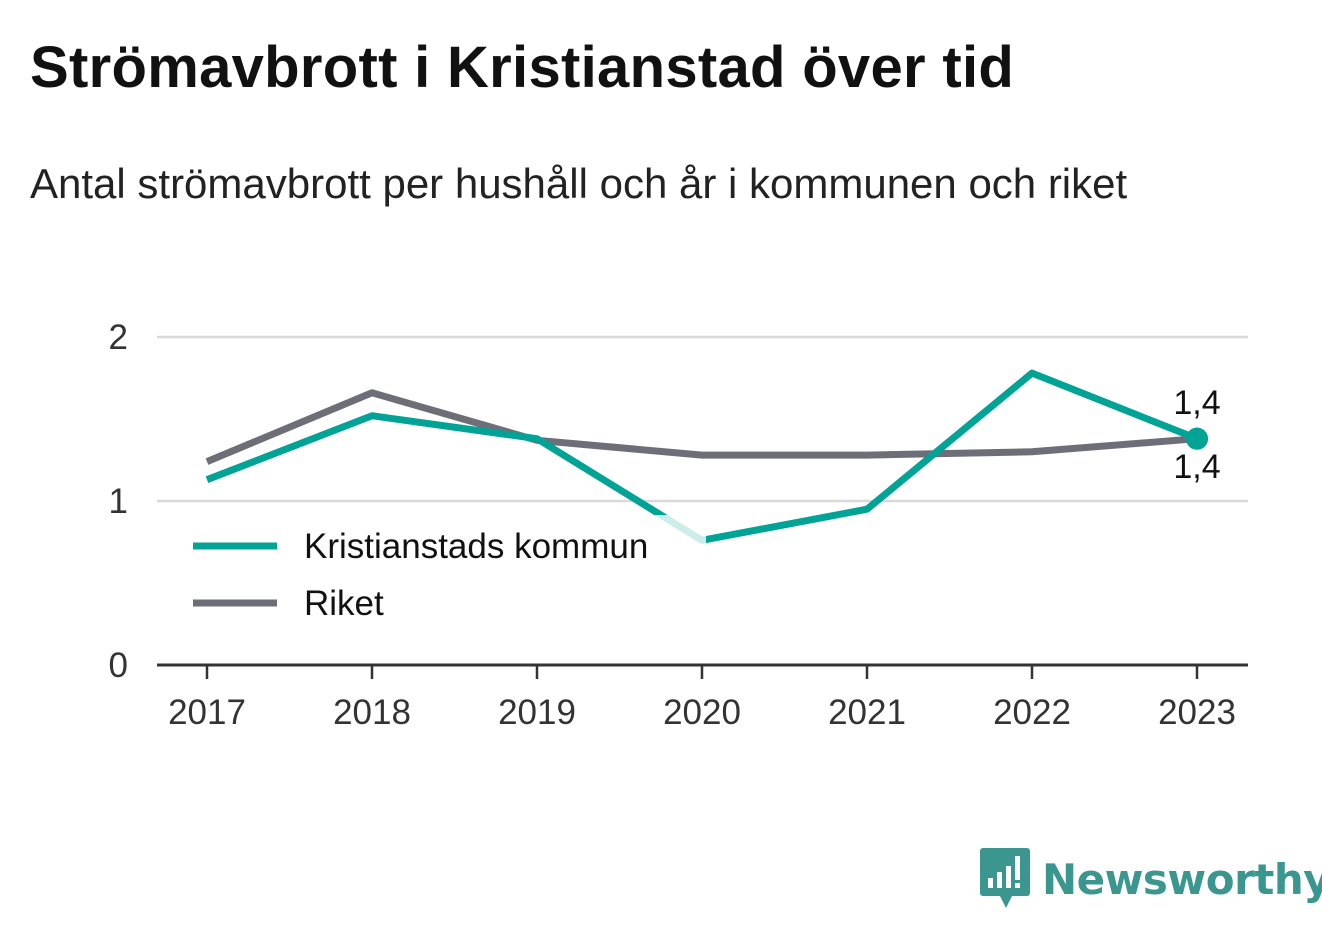  What do you see at coordinates (118, 337) in the screenshot?
I see `y-tick-label: 2` at bounding box center [118, 337].